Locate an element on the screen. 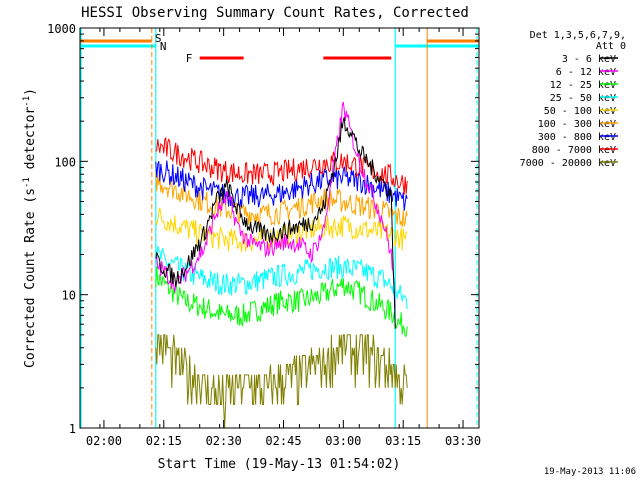  flare-marker: F is located at coordinates (189, 58).